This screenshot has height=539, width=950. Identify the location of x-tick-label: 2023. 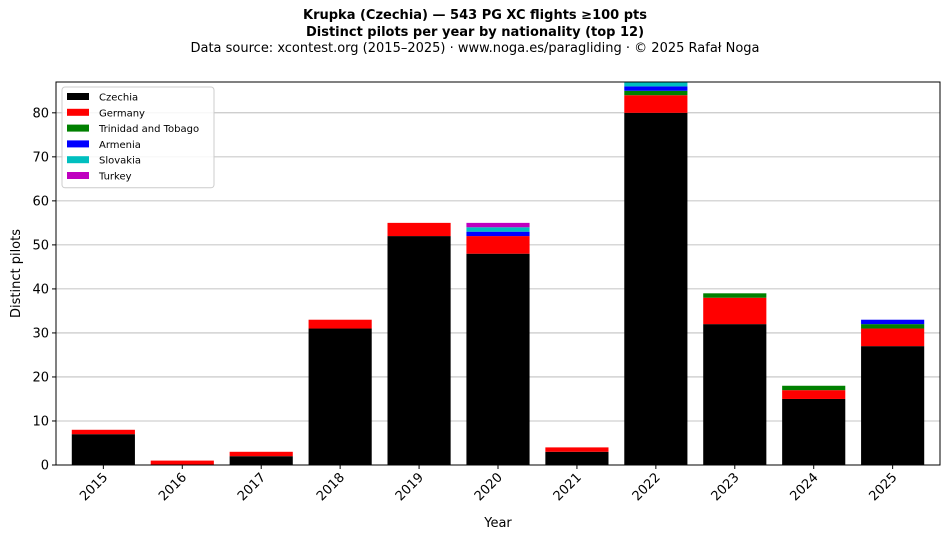
(726, 487).